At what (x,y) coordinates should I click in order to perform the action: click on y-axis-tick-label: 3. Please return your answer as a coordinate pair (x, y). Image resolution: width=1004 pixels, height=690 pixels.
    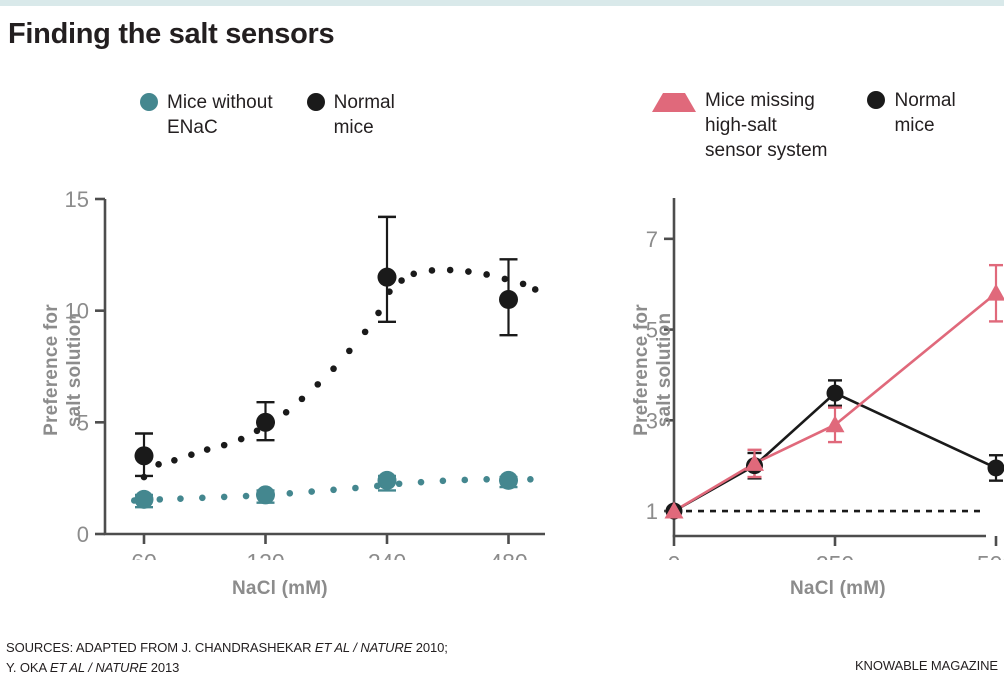
    Looking at the image, I should click on (652, 420).